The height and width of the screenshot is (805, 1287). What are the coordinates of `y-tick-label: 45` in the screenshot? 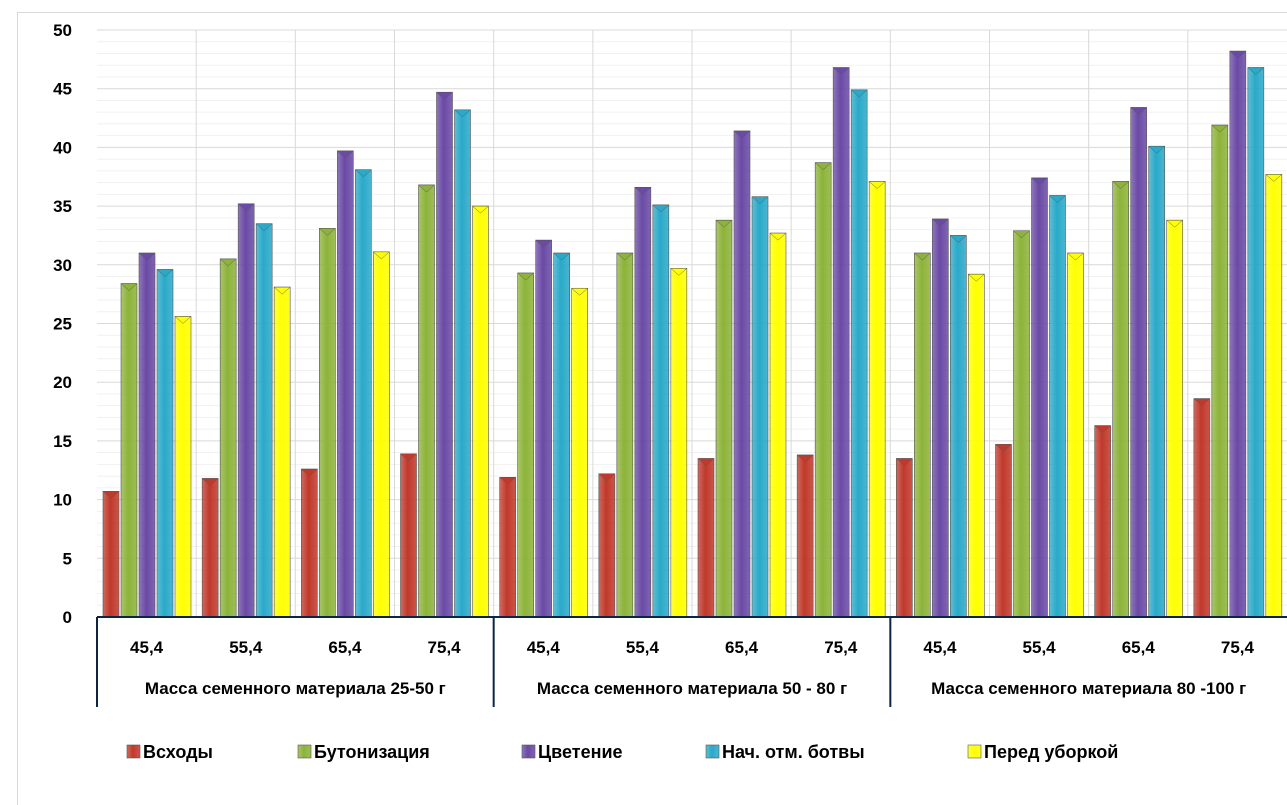 It's located at (62, 89).